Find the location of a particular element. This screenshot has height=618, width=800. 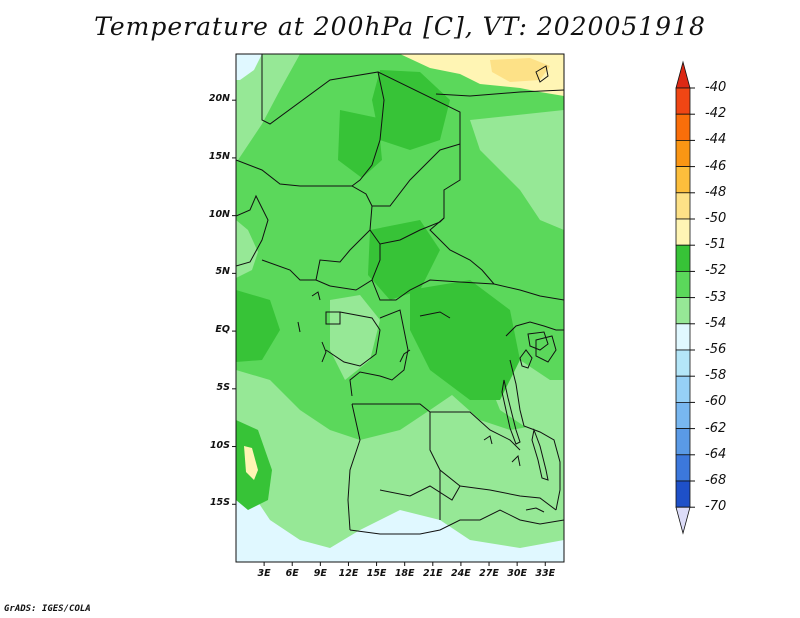

field-cyan-north is located at coordinates (249, 67).